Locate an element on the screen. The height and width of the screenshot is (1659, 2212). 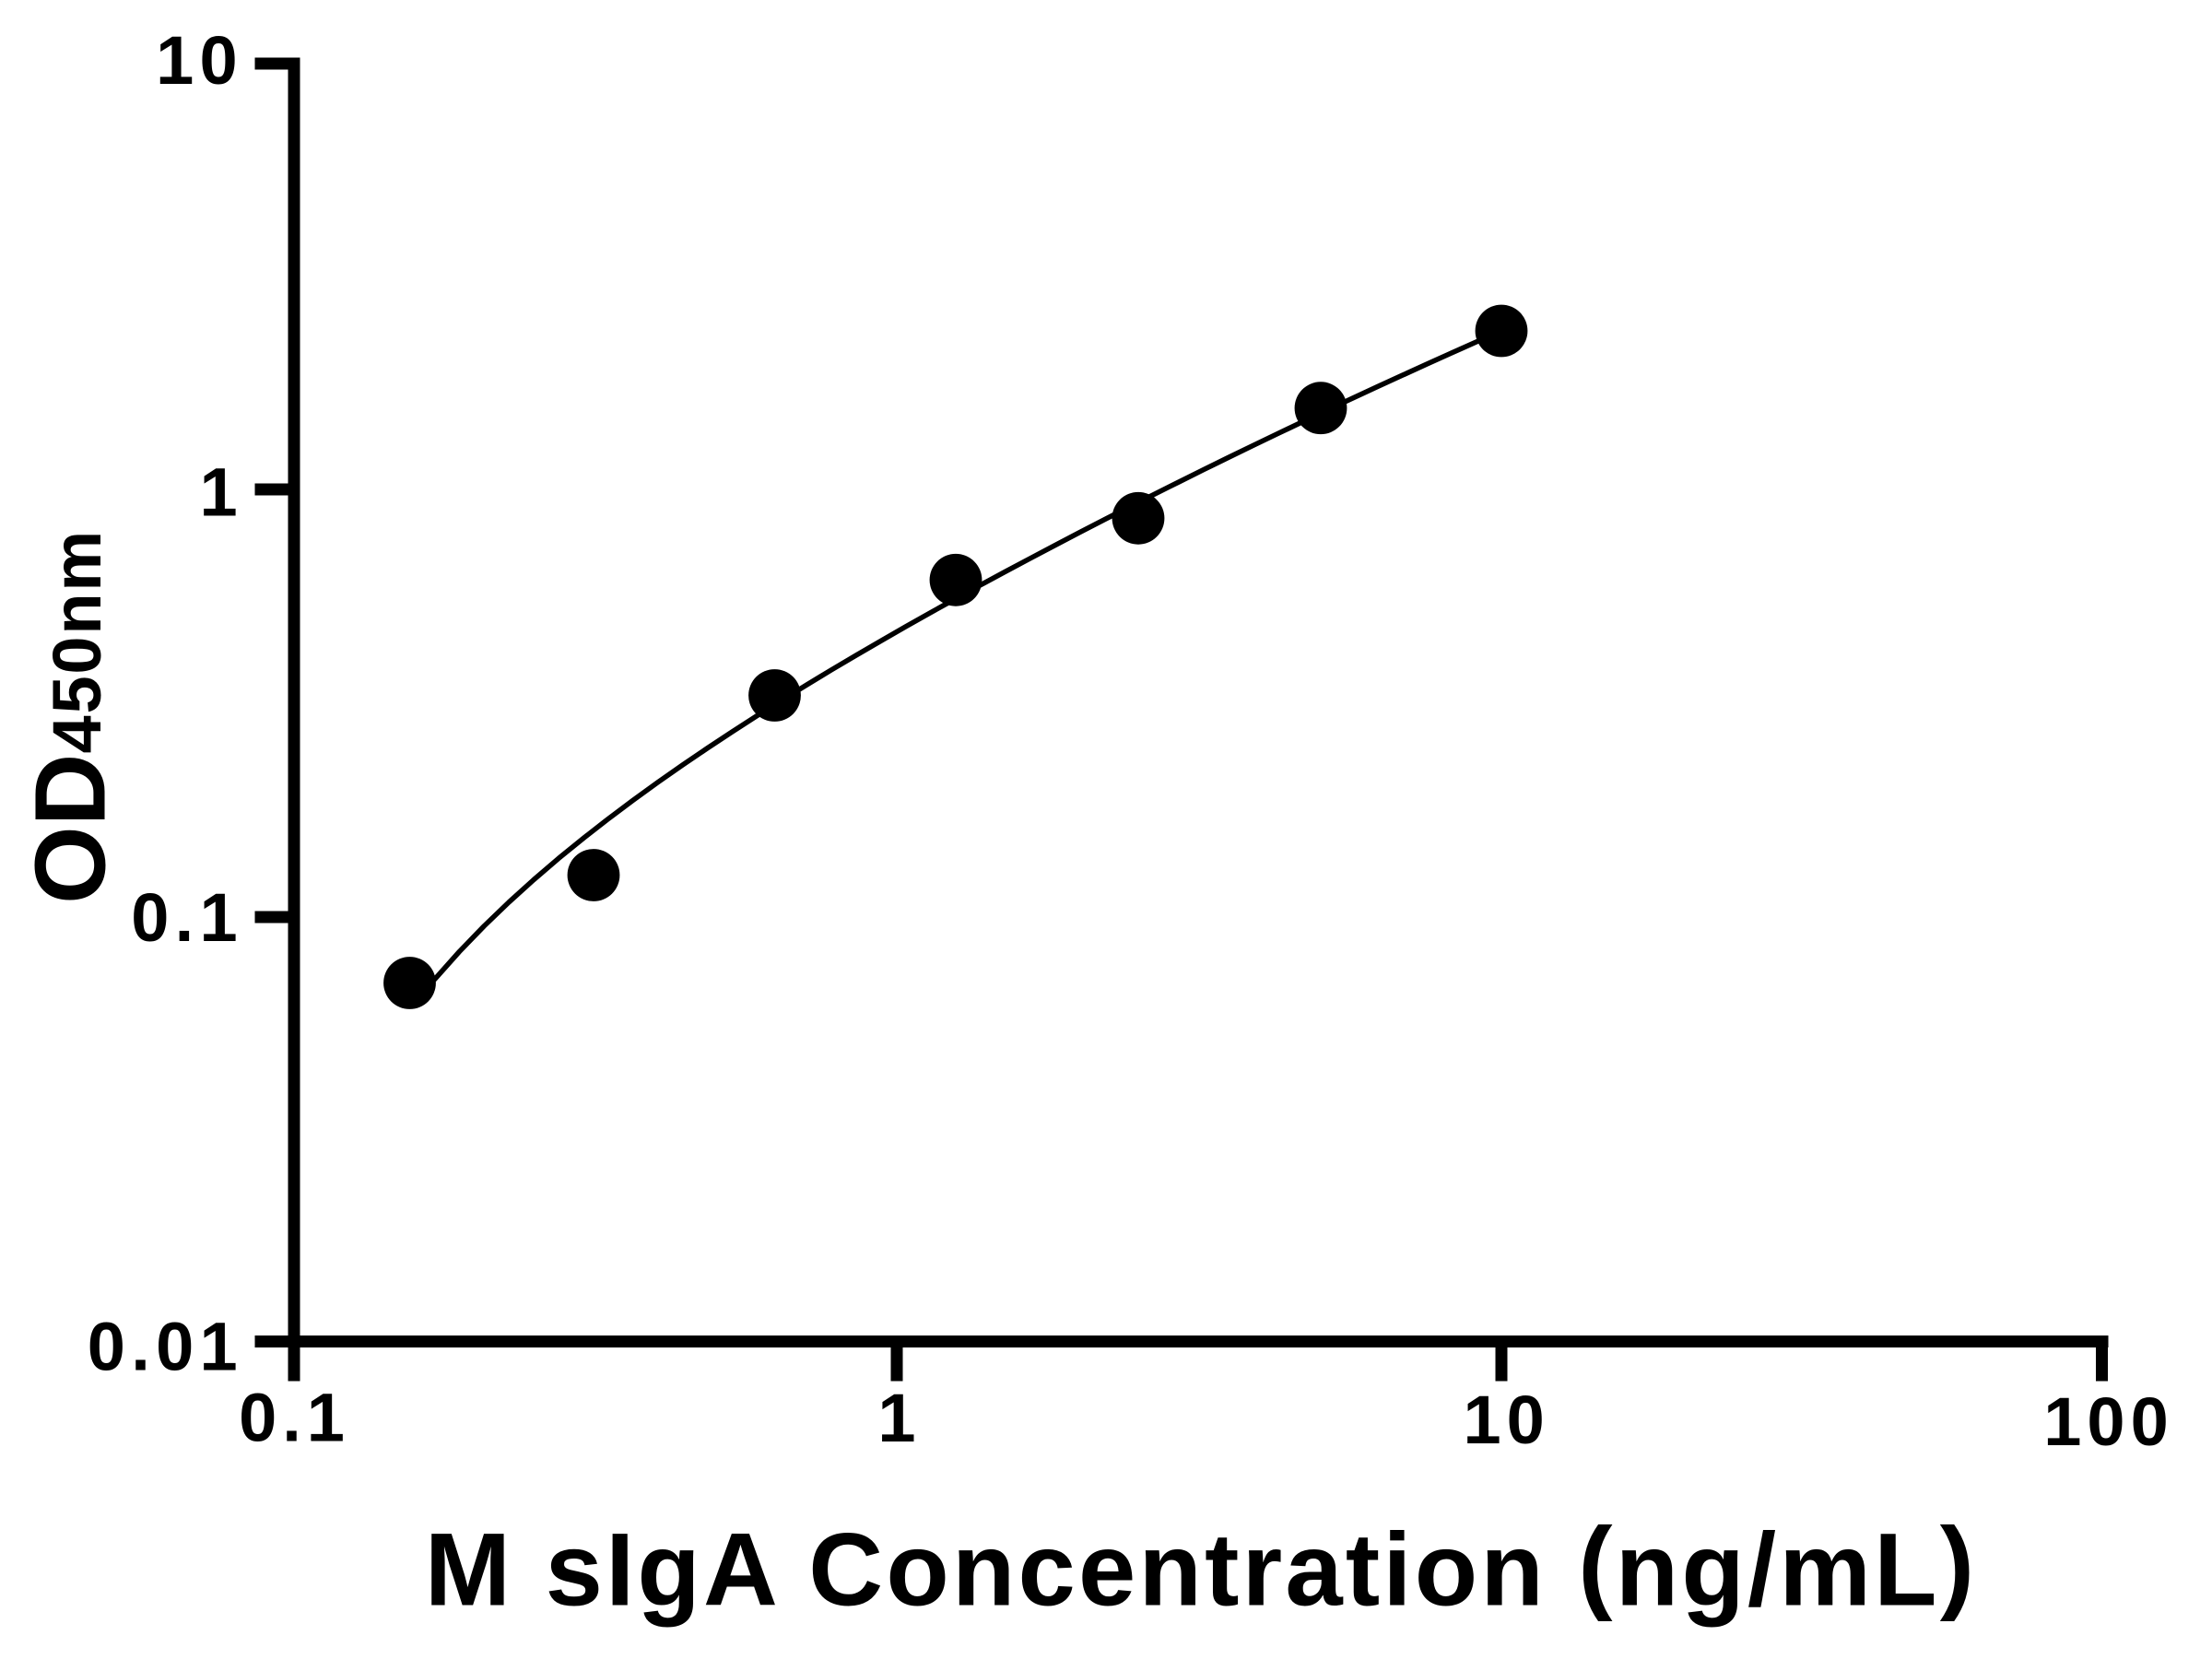
svg-text: OD450nm is located at coordinates (71, 716).